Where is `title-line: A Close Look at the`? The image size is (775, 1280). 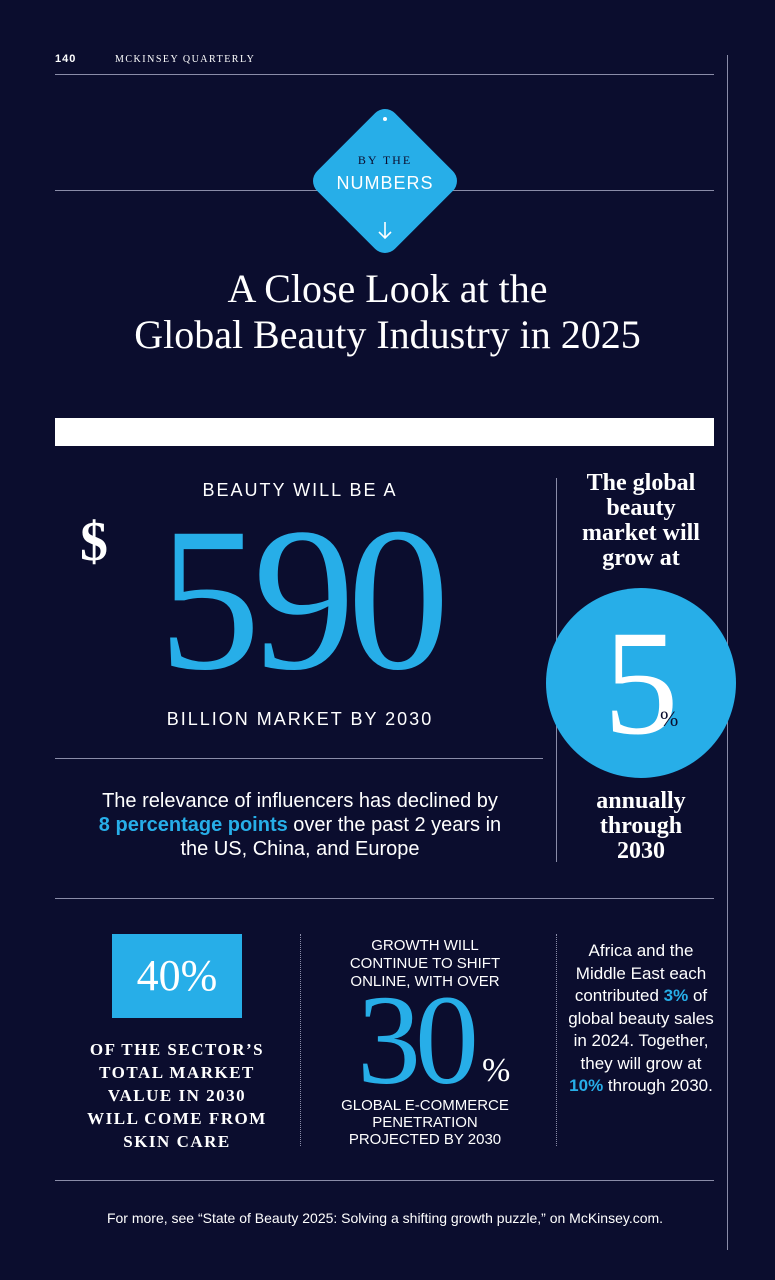 title-line: A Close Look at the is located at coordinates (387, 288).